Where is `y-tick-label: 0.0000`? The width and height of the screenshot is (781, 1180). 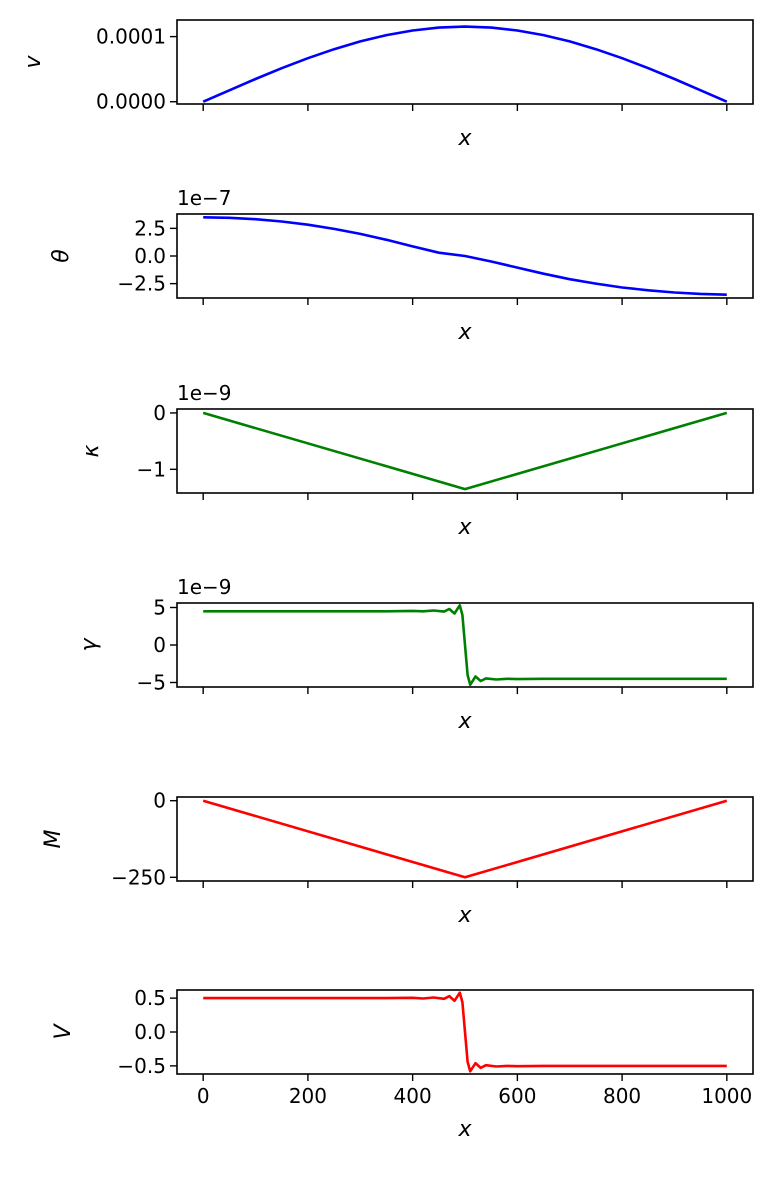 y-tick-label: 0.0000 is located at coordinates (131, 102).